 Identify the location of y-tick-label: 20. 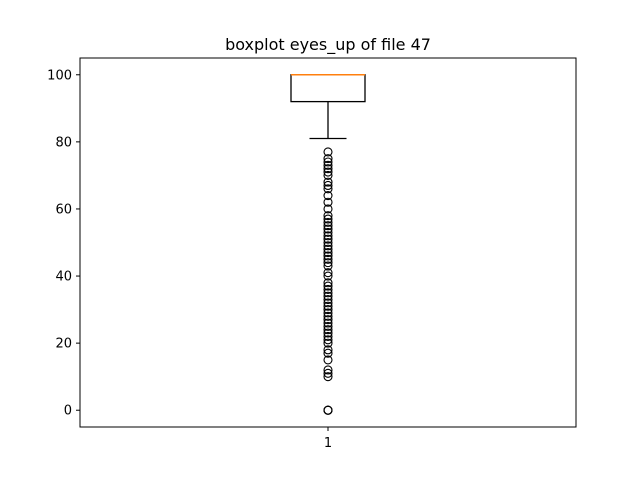
(63, 344).